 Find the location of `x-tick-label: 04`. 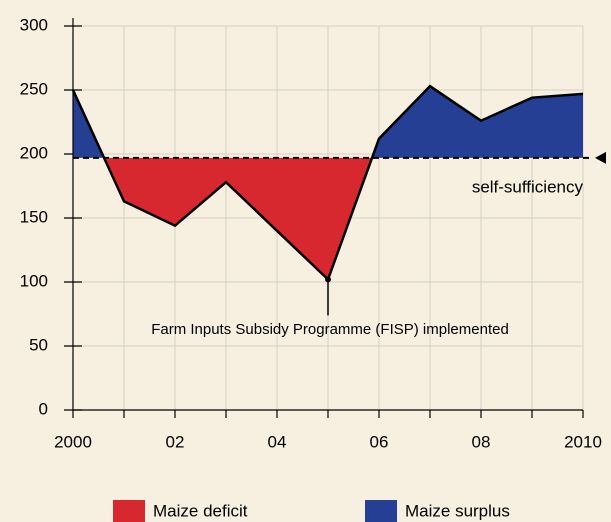

x-tick-label: 04 is located at coordinates (277, 441).